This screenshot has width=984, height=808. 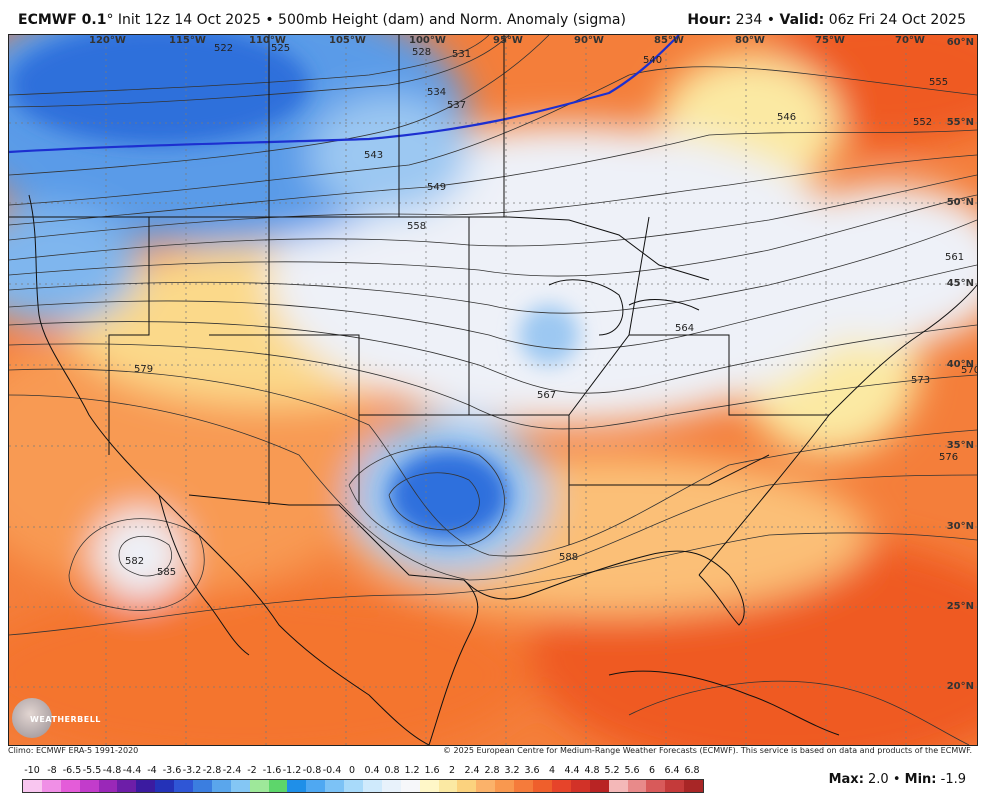 What do you see at coordinates (512, 770) in the screenshot?
I see `colorbar-tick-label: 3.2` at bounding box center [512, 770].